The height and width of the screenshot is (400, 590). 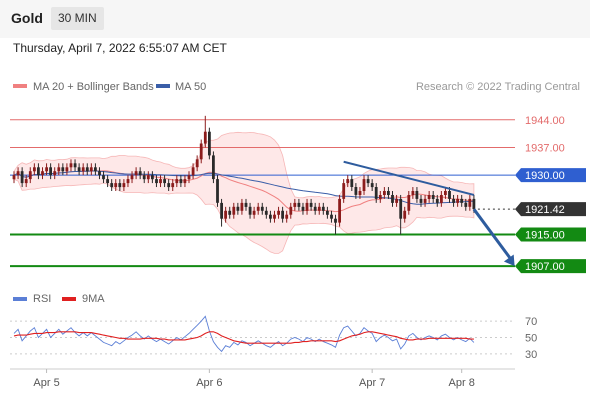 What do you see at coordinates (190, 87) in the screenshot?
I see `ma50-legend-label: MA 50` at bounding box center [190, 87].